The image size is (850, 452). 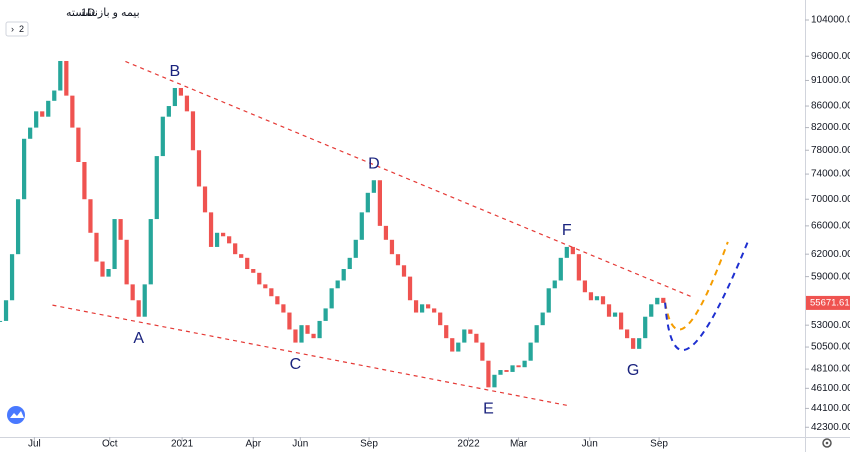 I want to click on y-tick-label: 62000.00, so click(x=830, y=254).